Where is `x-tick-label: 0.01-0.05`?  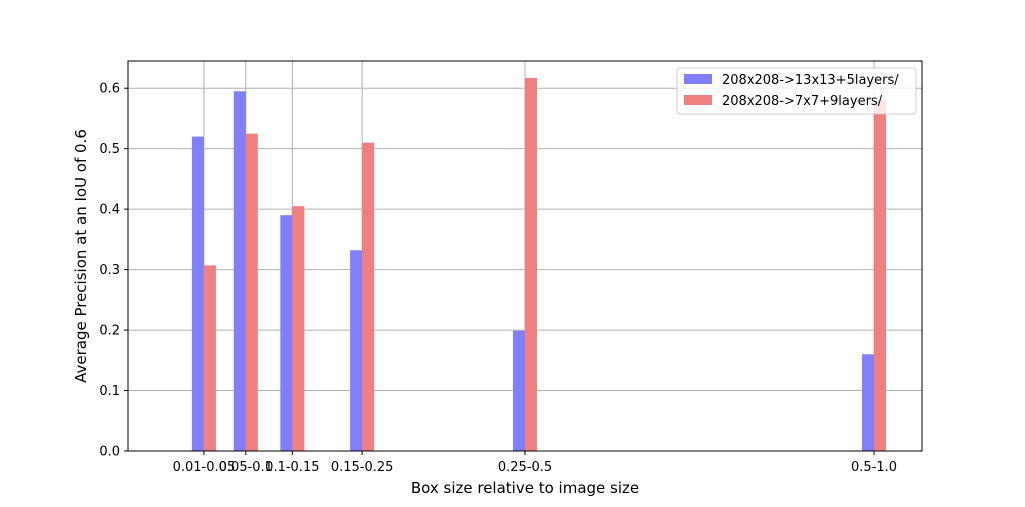
x-tick-label: 0.01-0.05 is located at coordinates (204, 467).